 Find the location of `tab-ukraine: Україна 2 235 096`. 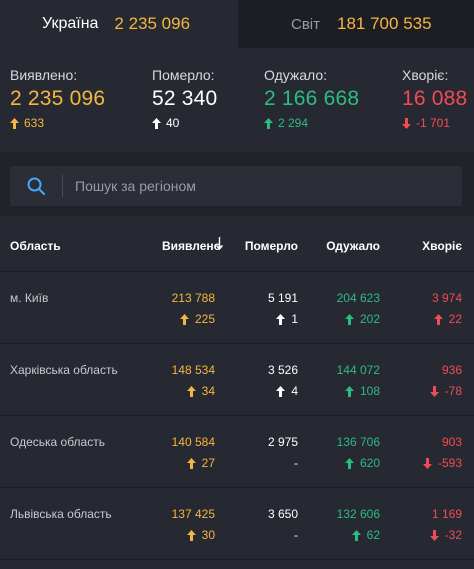

tab-ukraine: Україна 2 235 096 is located at coordinates (119, 24).